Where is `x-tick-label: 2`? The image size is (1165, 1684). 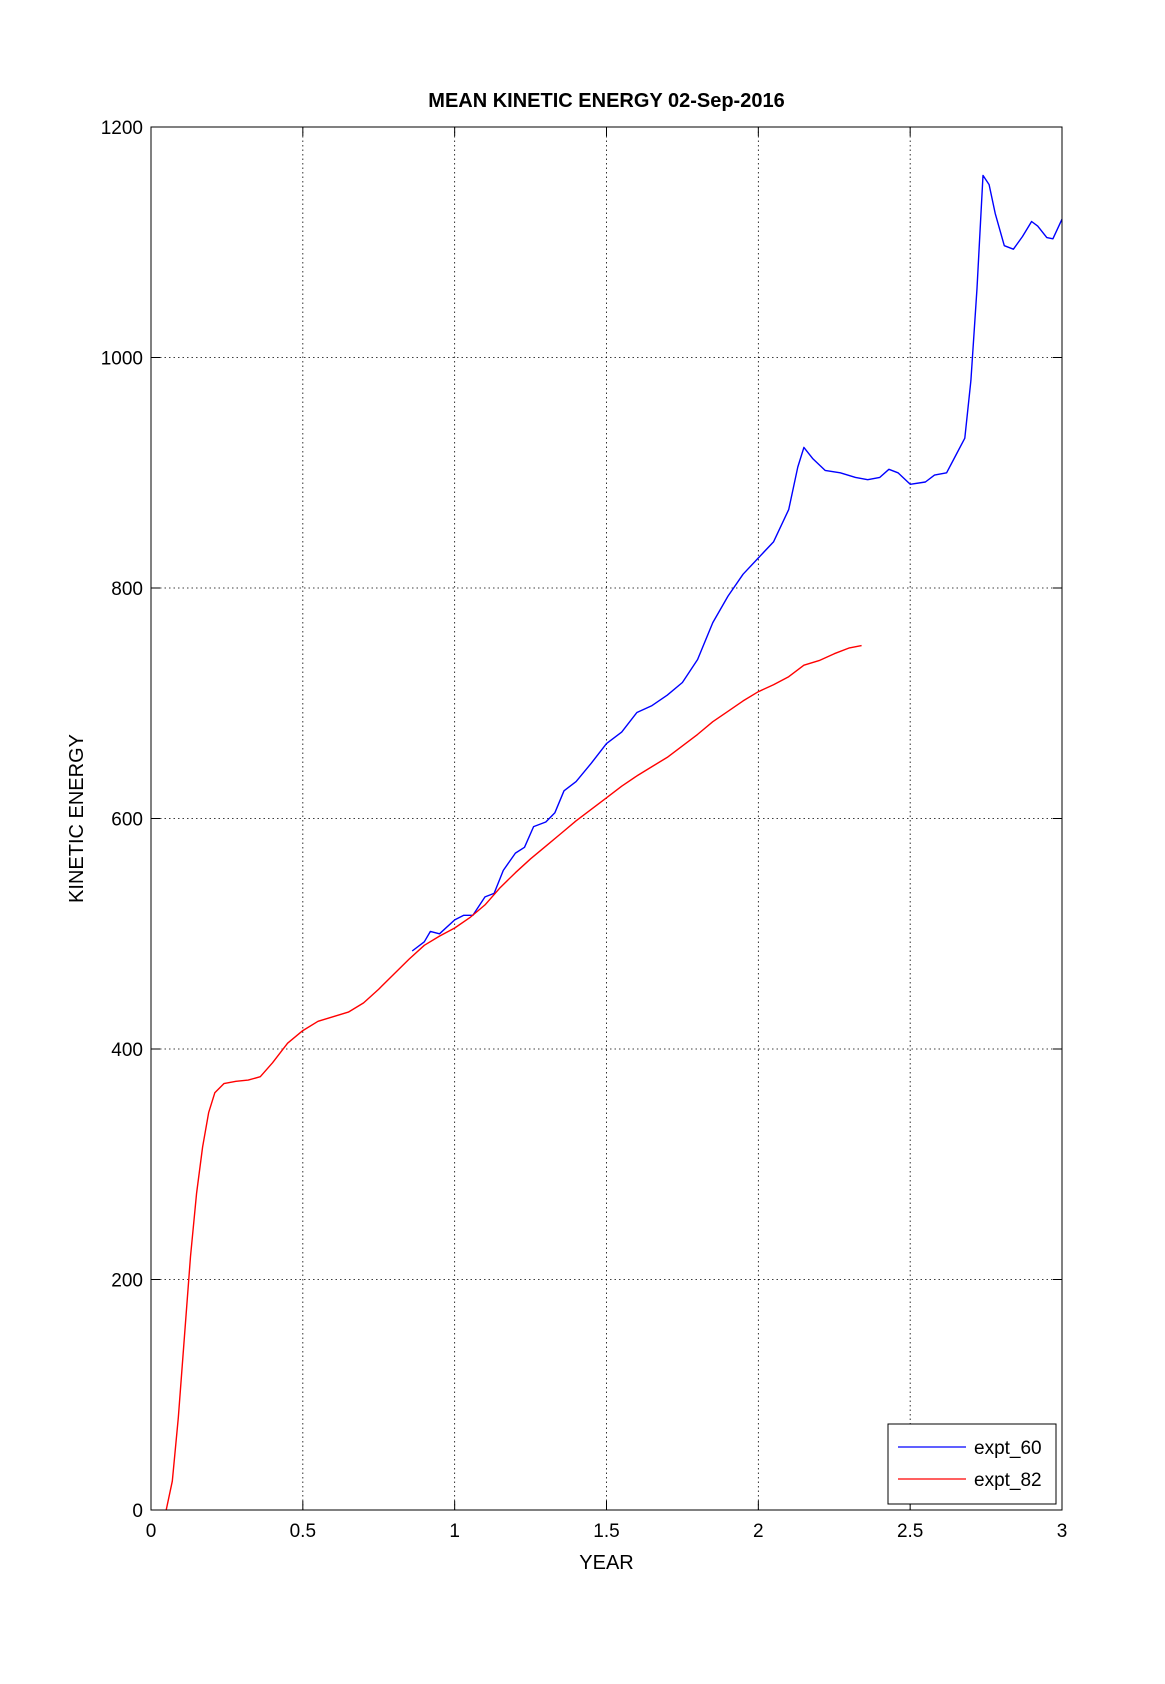 x-tick-label: 2 is located at coordinates (758, 1531).